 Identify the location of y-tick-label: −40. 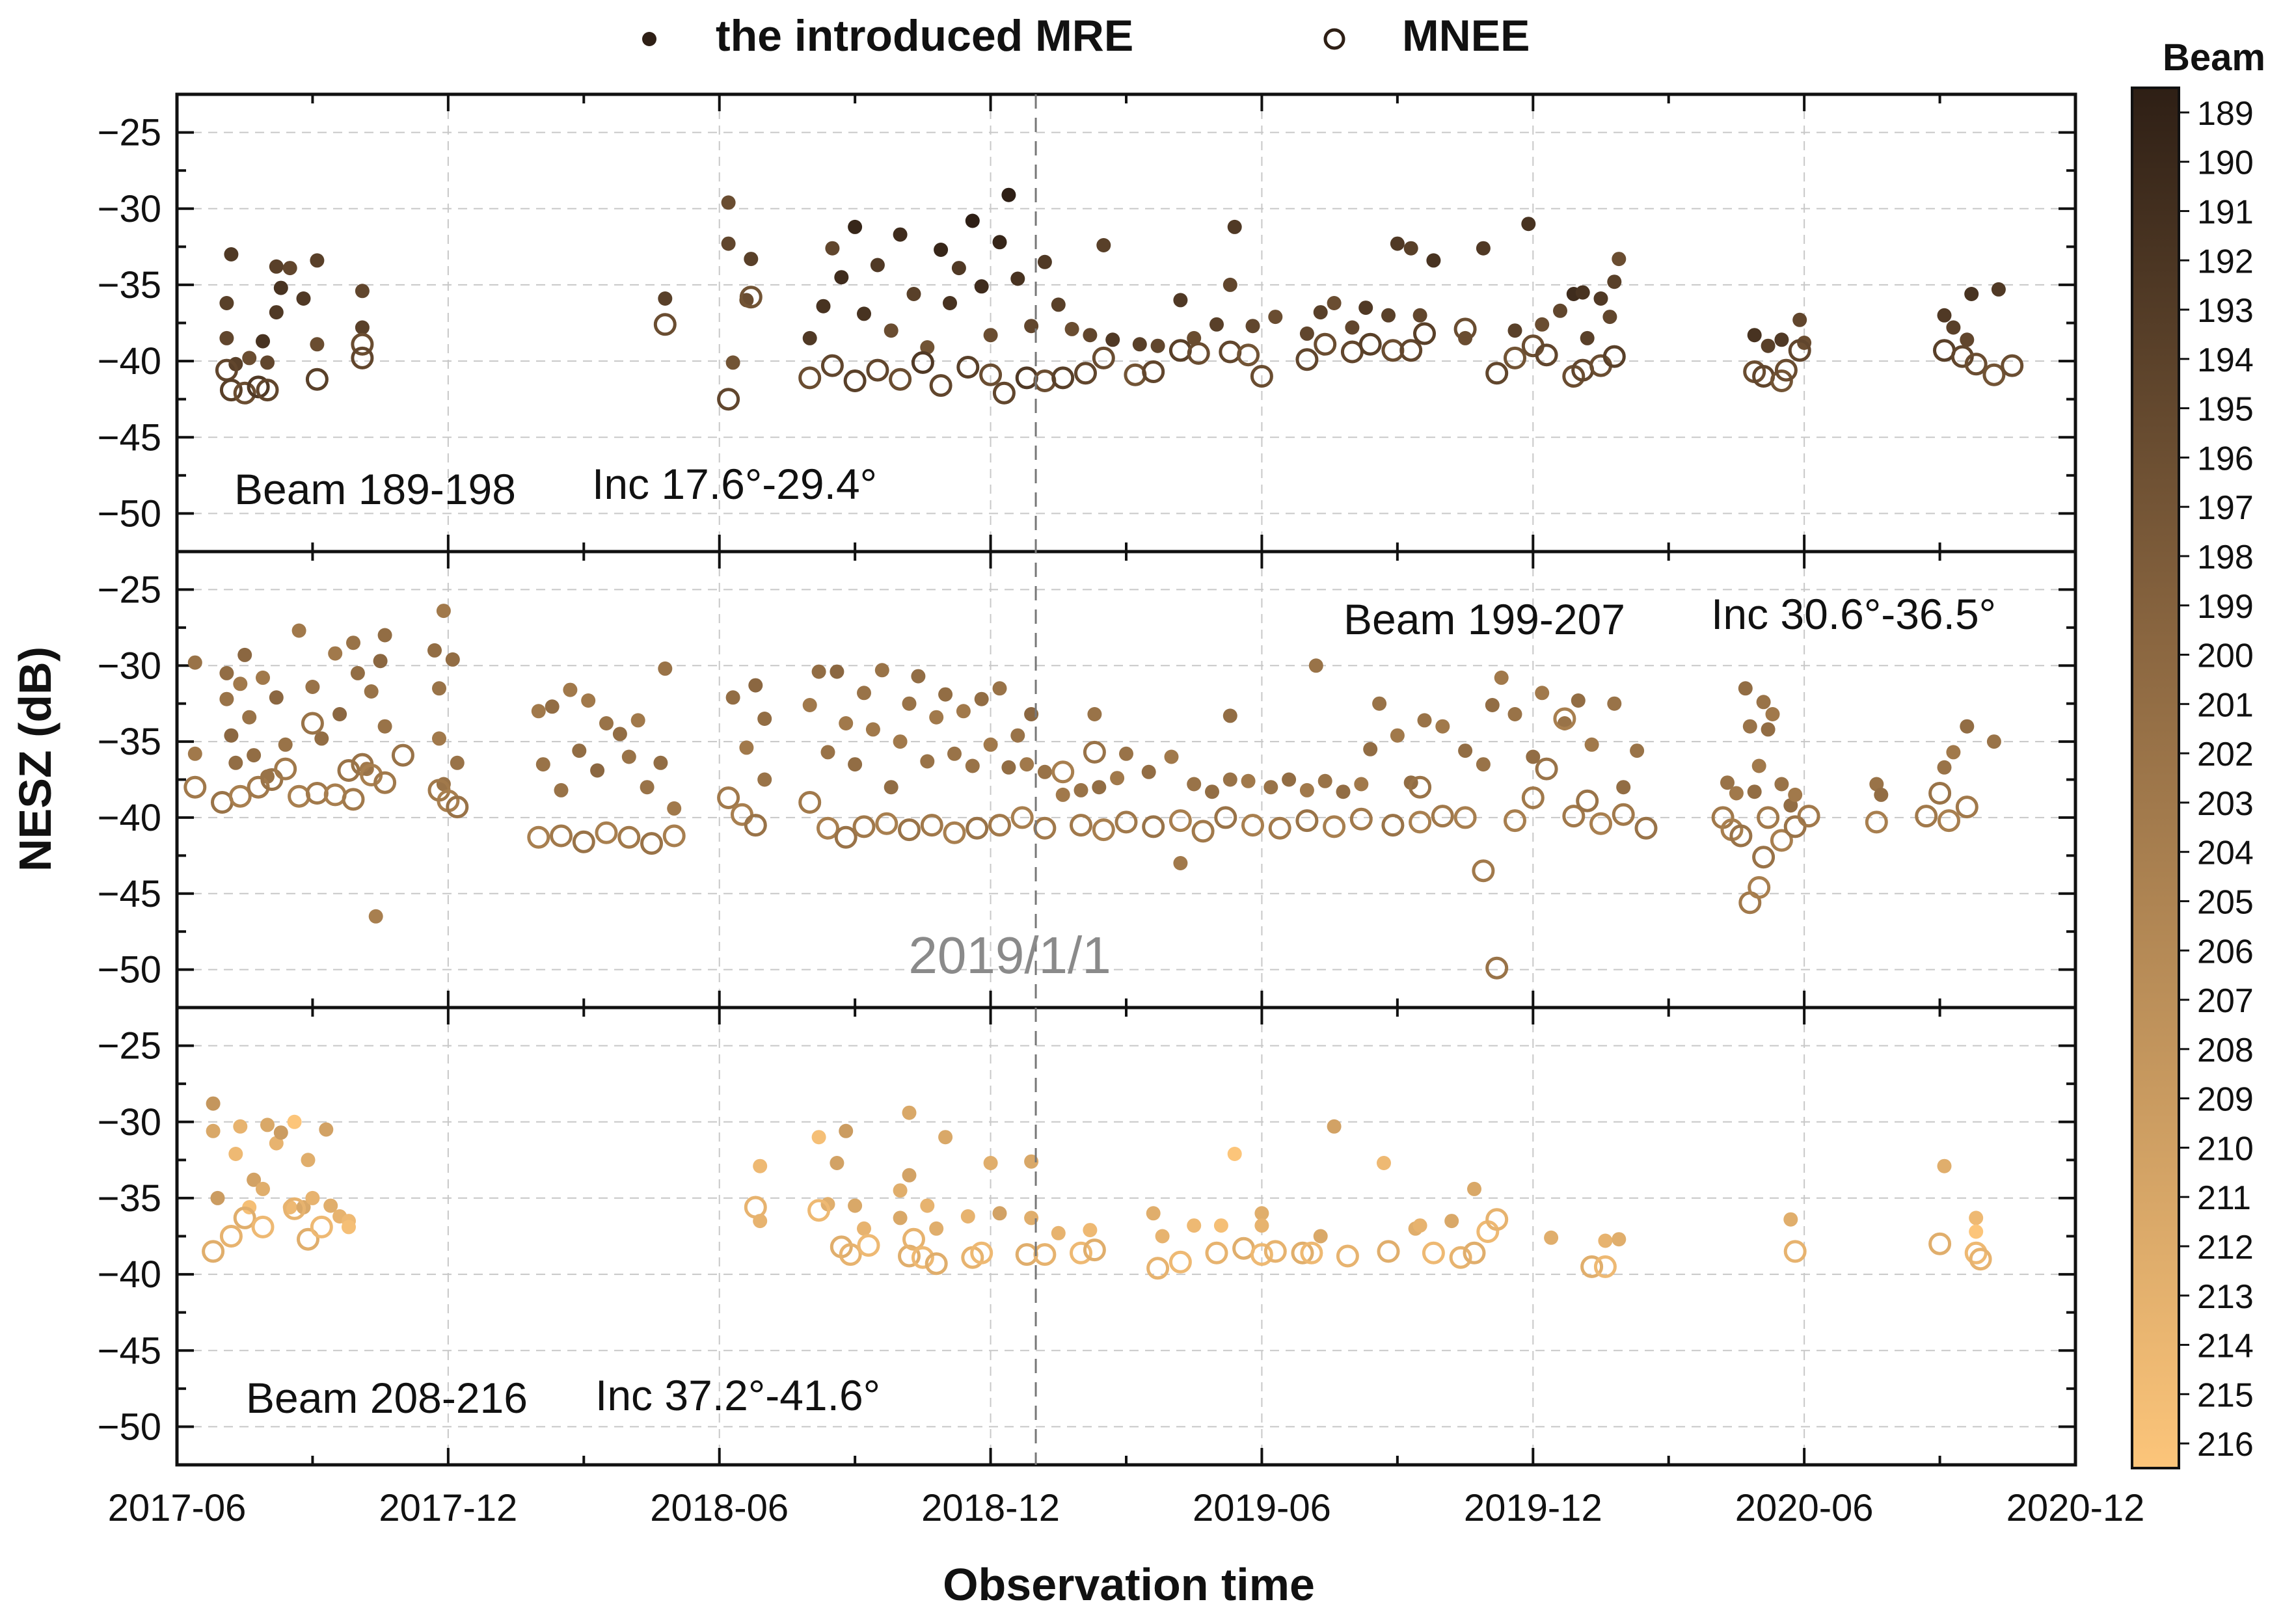
(129, 1275).